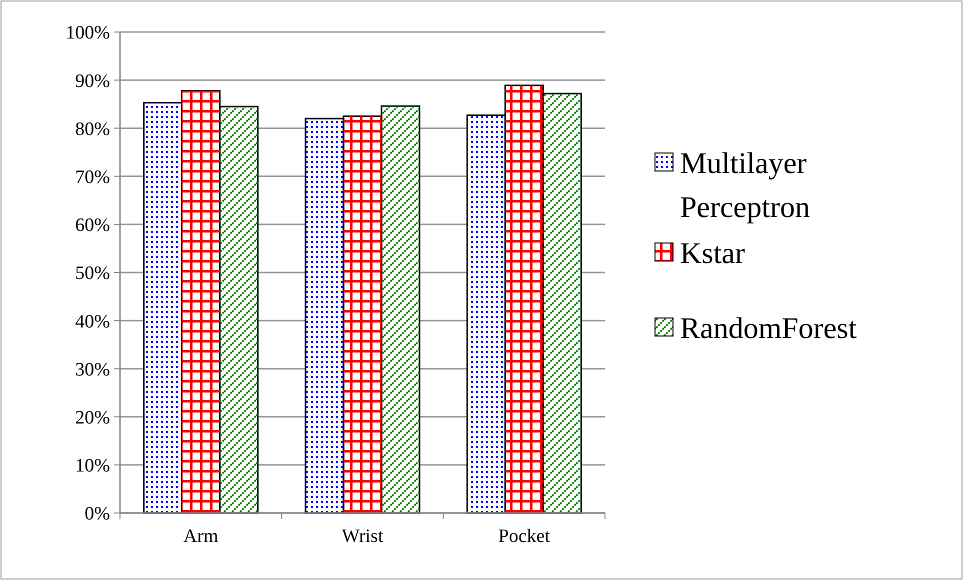 The width and height of the screenshot is (963, 580). Describe the element at coordinates (92, 466) in the screenshot. I see `y-tick-label: 10%` at that location.